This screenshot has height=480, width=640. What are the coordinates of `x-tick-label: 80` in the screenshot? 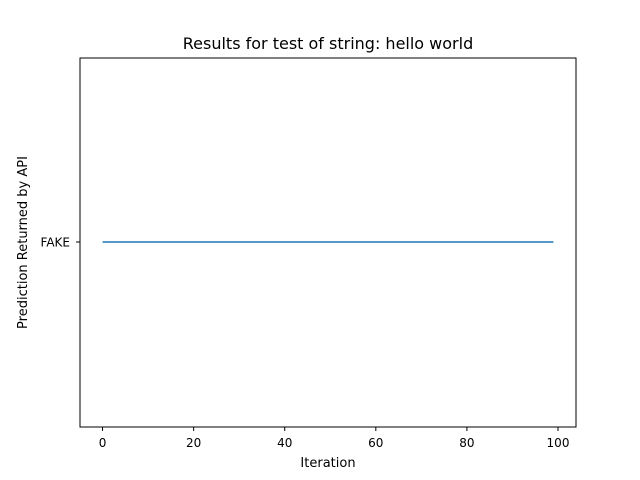 It's located at (466, 443).